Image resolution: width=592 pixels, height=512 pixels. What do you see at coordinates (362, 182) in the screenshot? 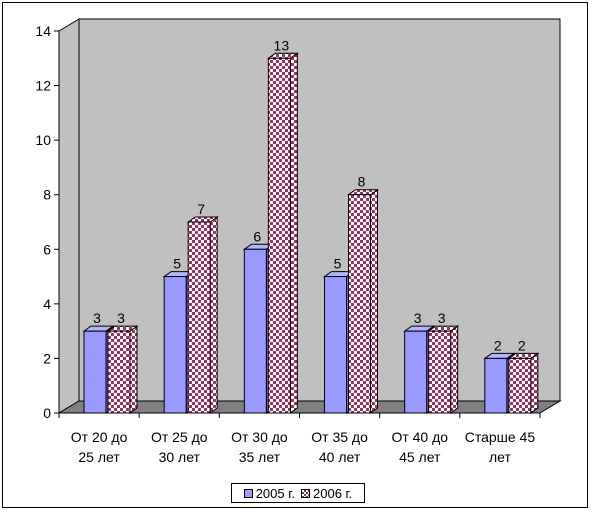
I see `data-label: 8` at bounding box center [362, 182].